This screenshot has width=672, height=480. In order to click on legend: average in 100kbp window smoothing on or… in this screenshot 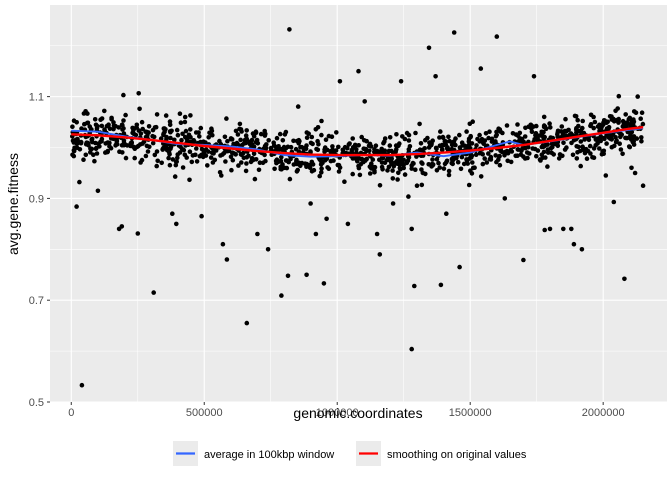, I will do `click(350, 453)`.